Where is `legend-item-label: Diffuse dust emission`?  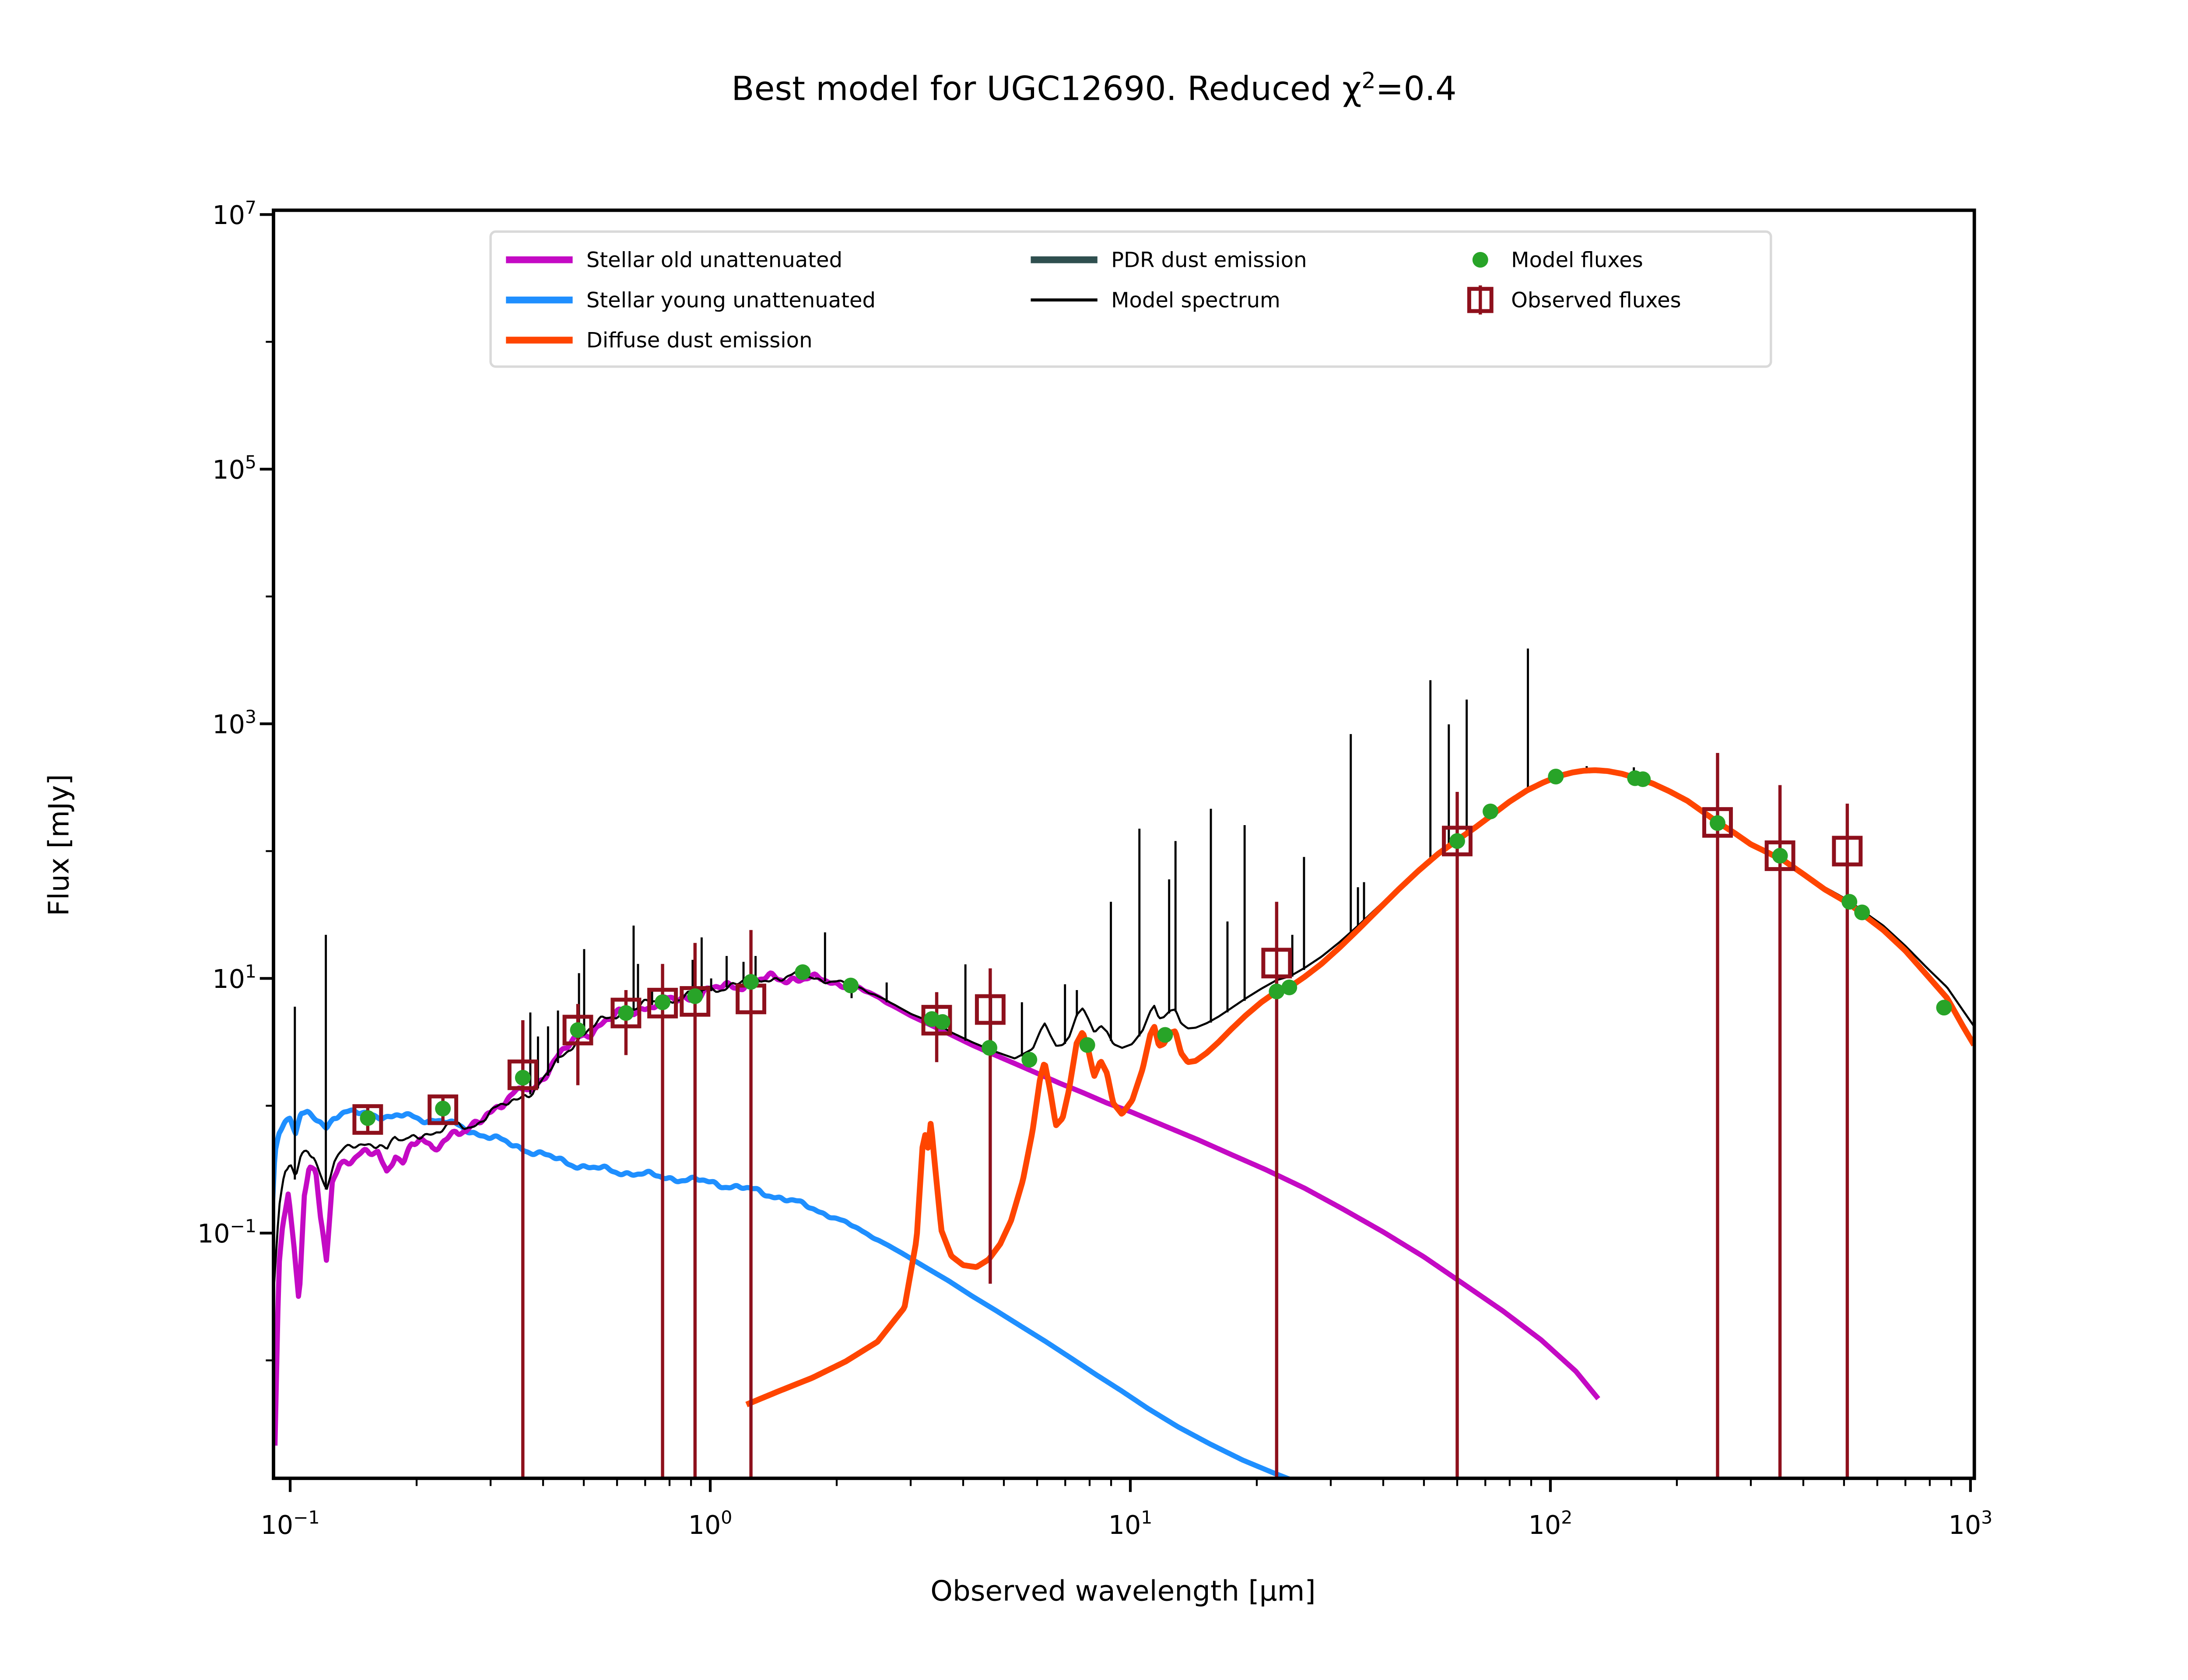
legend-item-label: Diffuse dust emission is located at coordinates (699, 340).